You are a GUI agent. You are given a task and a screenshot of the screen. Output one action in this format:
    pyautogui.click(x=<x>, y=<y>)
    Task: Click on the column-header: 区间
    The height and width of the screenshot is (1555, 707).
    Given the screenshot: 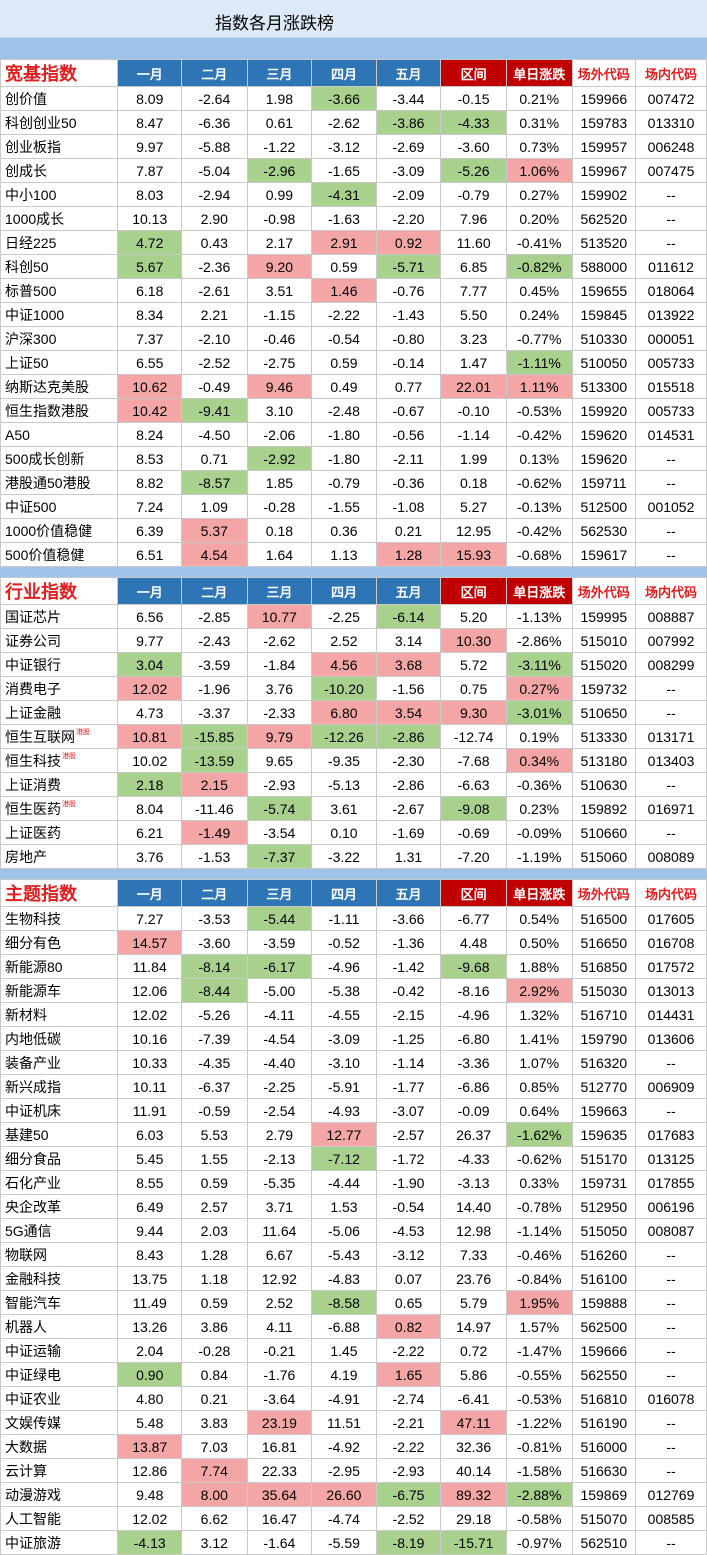 What is the action you would take?
    pyautogui.click(x=473, y=73)
    